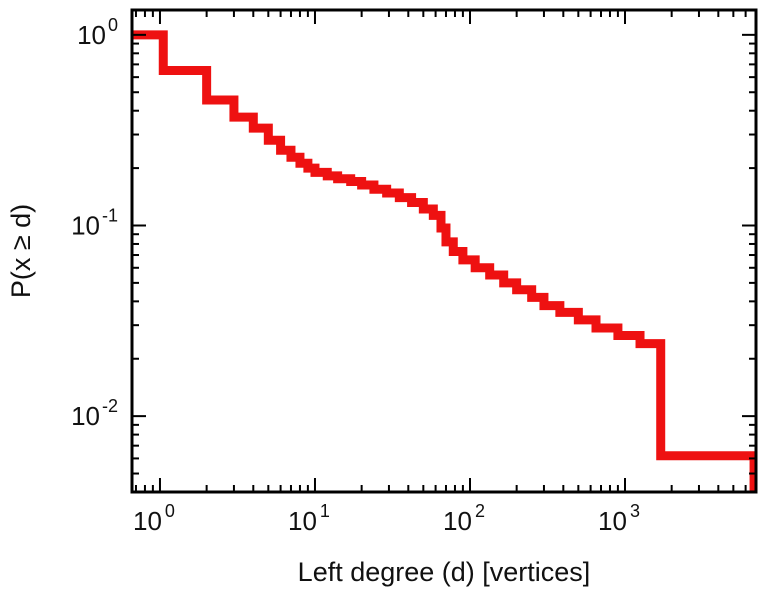 This screenshot has height=600, width=777. Describe the element at coordinates (94, 222) in the screenshot. I see `y-tick-label: 10 -1` at that location.